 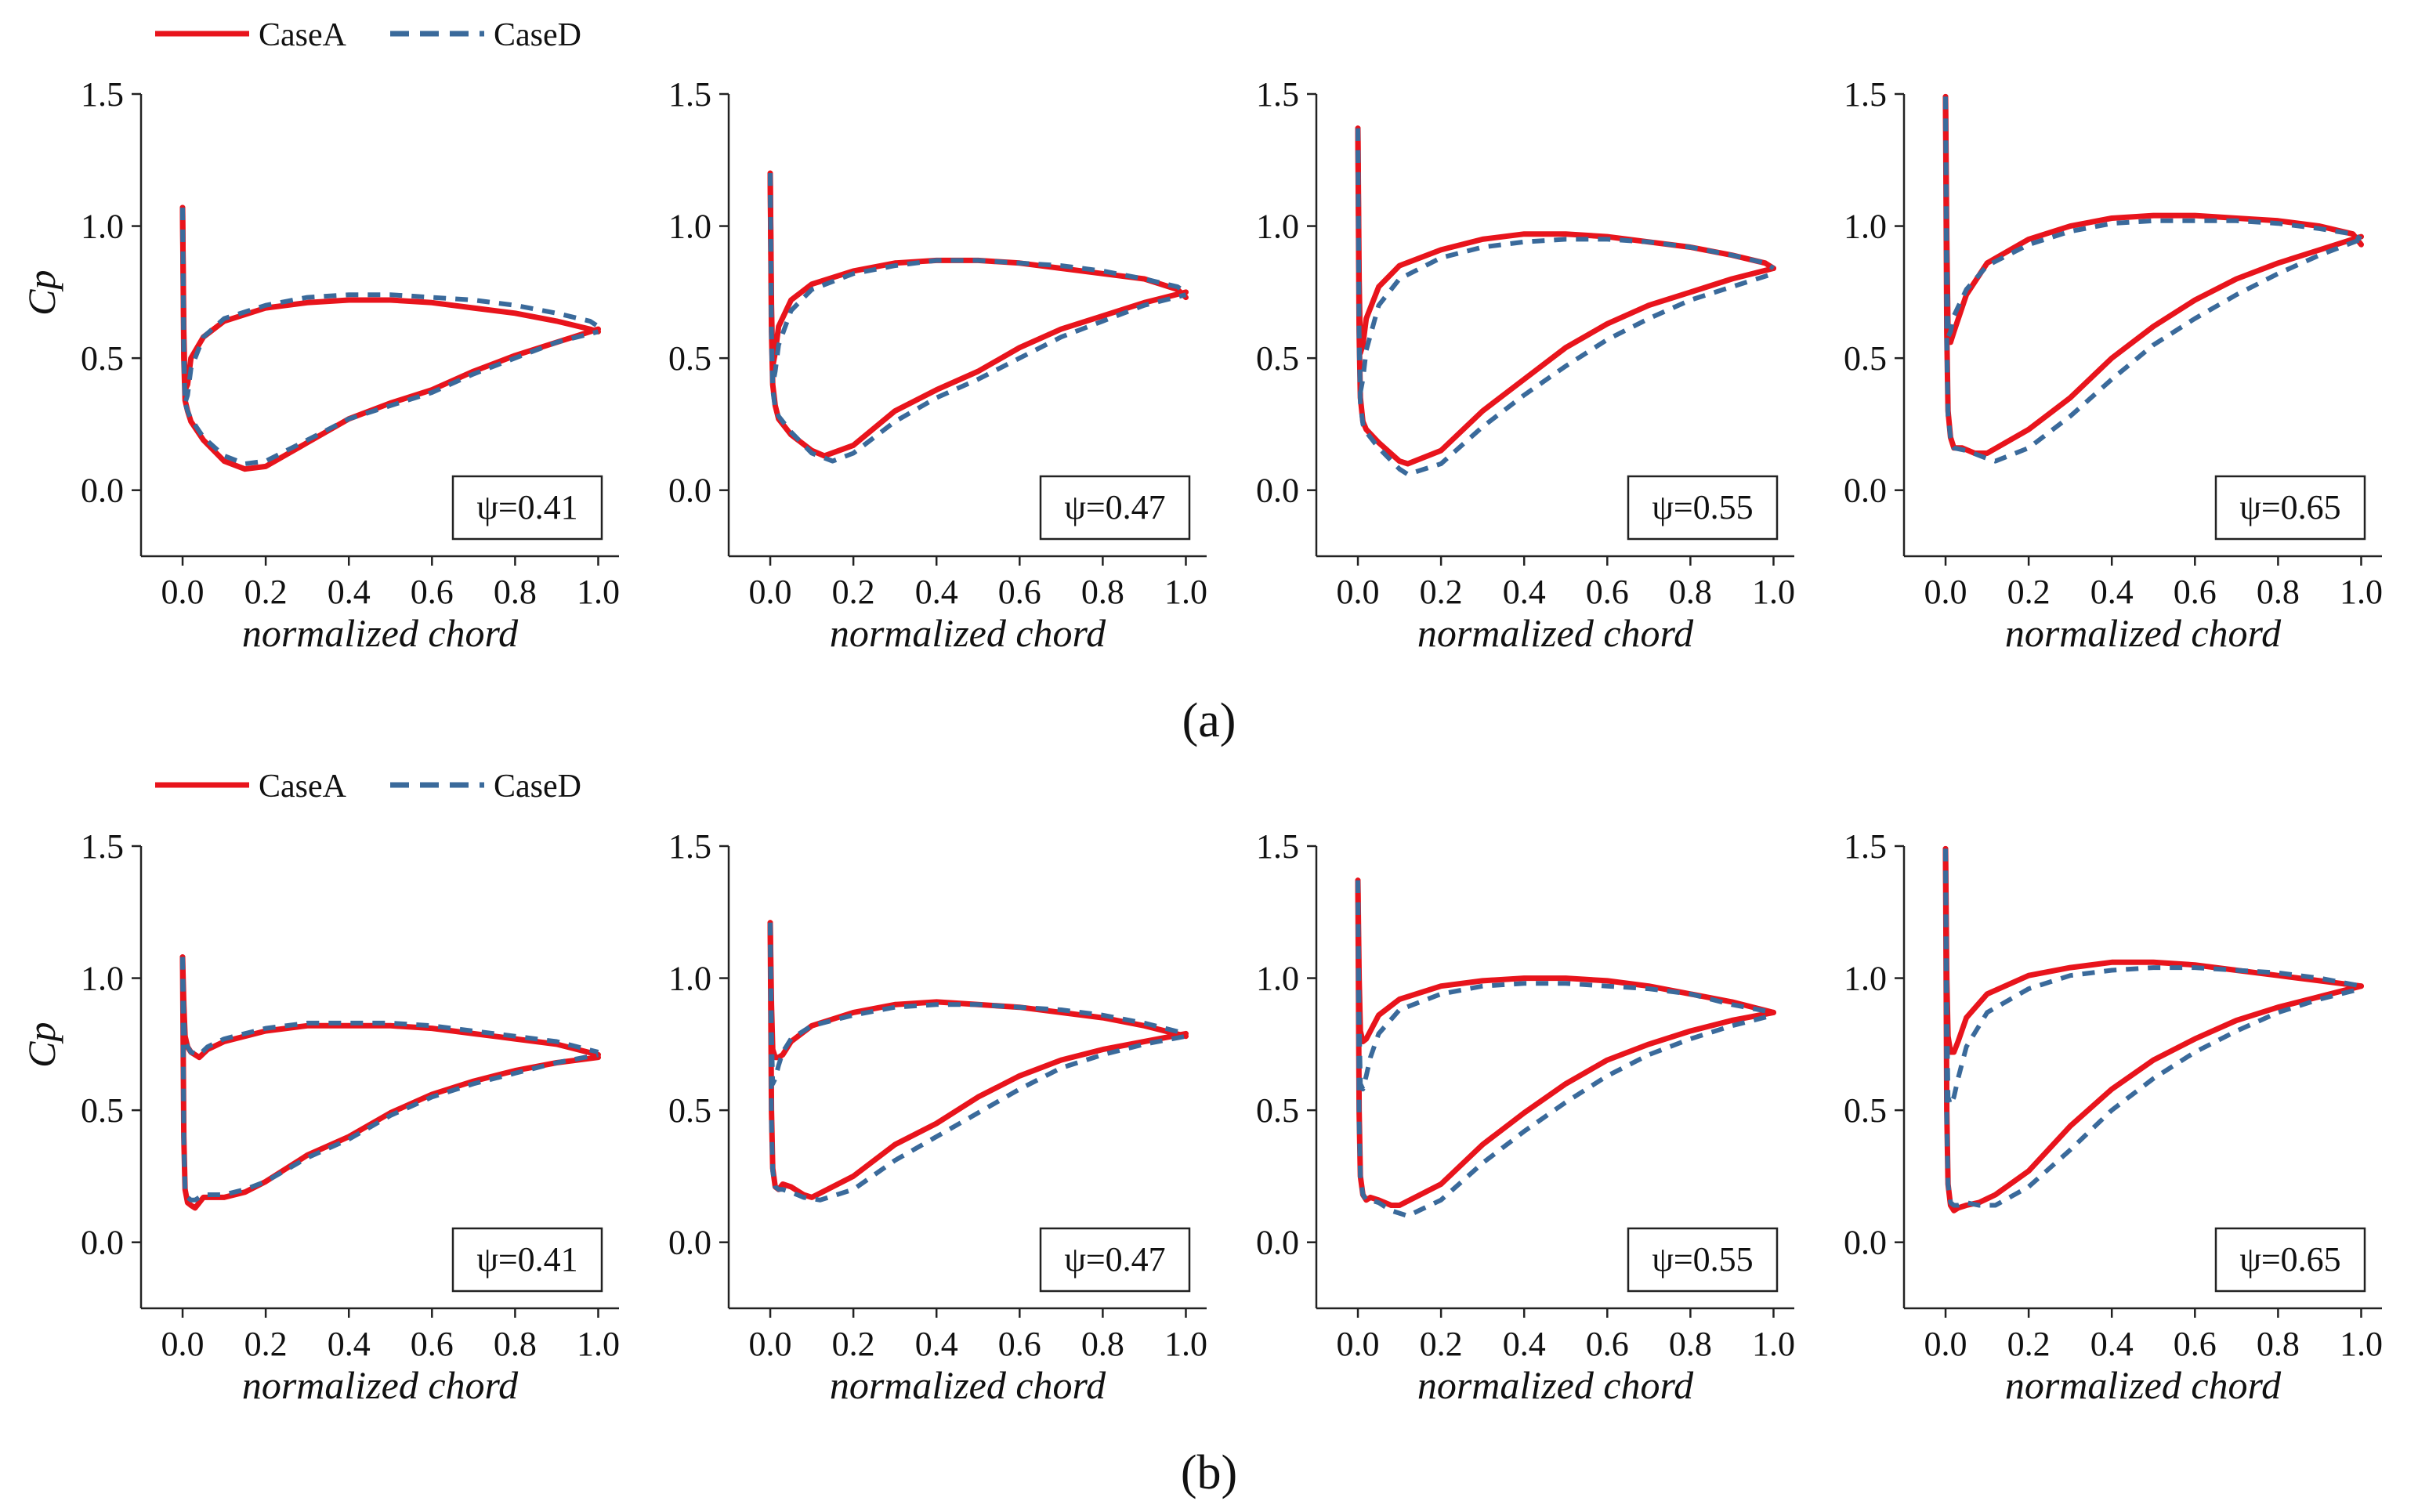 What do you see at coordinates (1865, 491) in the screenshot?
I see `chart-a4-ytick-label: 0.0` at bounding box center [1865, 491].